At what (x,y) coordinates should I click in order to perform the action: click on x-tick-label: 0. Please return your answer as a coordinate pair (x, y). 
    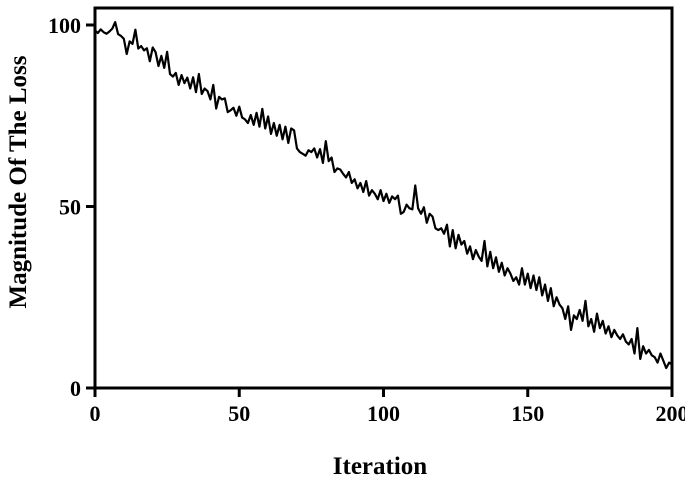
    Looking at the image, I should click on (95, 413).